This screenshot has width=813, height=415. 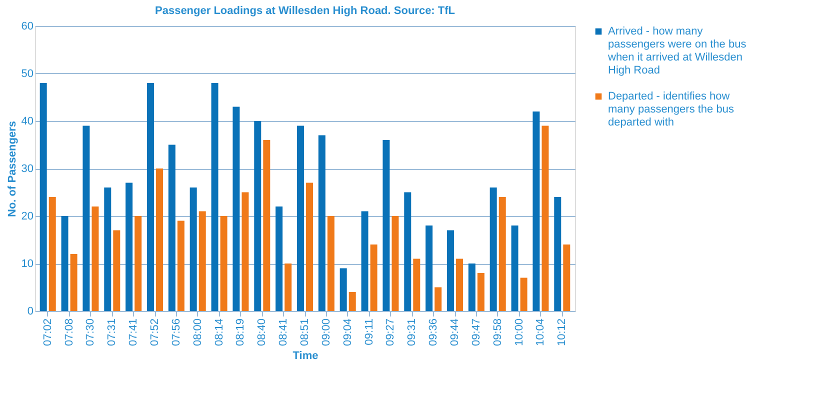 I want to click on x-tick-label: 07:41, so click(x=134, y=332).